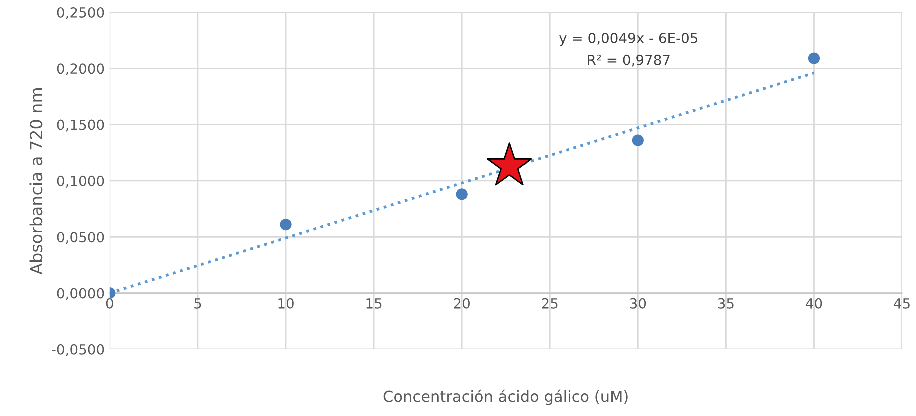 This screenshot has height=416, width=916. What do you see at coordinates (80, 70) in the screenshot?
I see `y-tick-label: 0,2000` at bounding box center [80, 70].